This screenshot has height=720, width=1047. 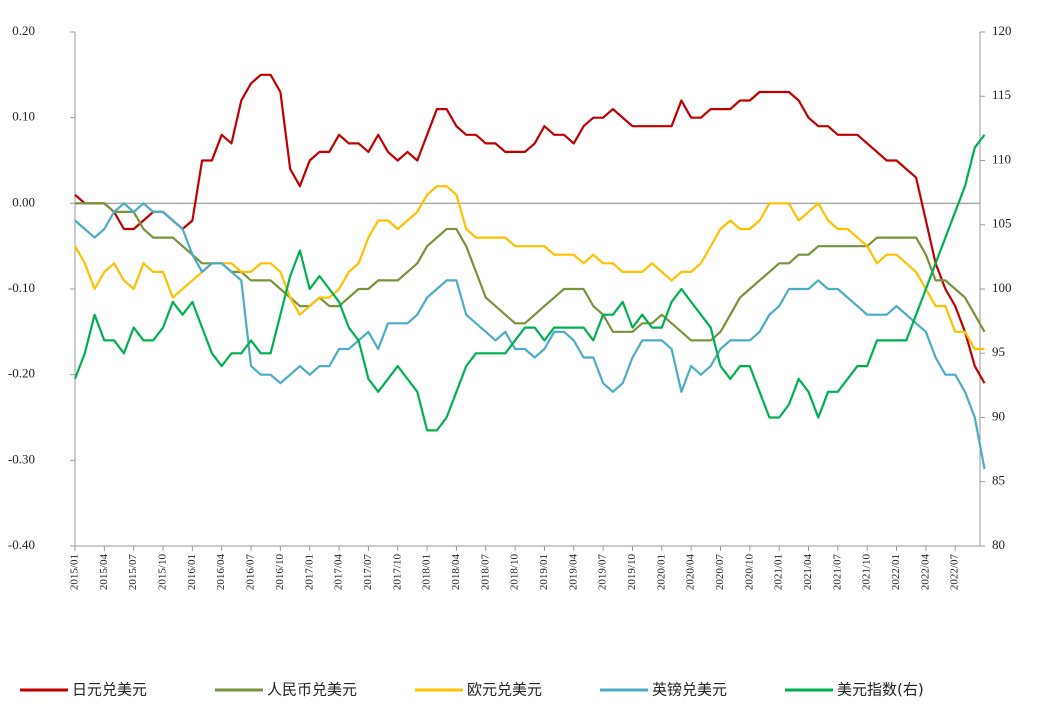 I want to click on x-tick-label: 2020/07, so click(x=720, y=572).